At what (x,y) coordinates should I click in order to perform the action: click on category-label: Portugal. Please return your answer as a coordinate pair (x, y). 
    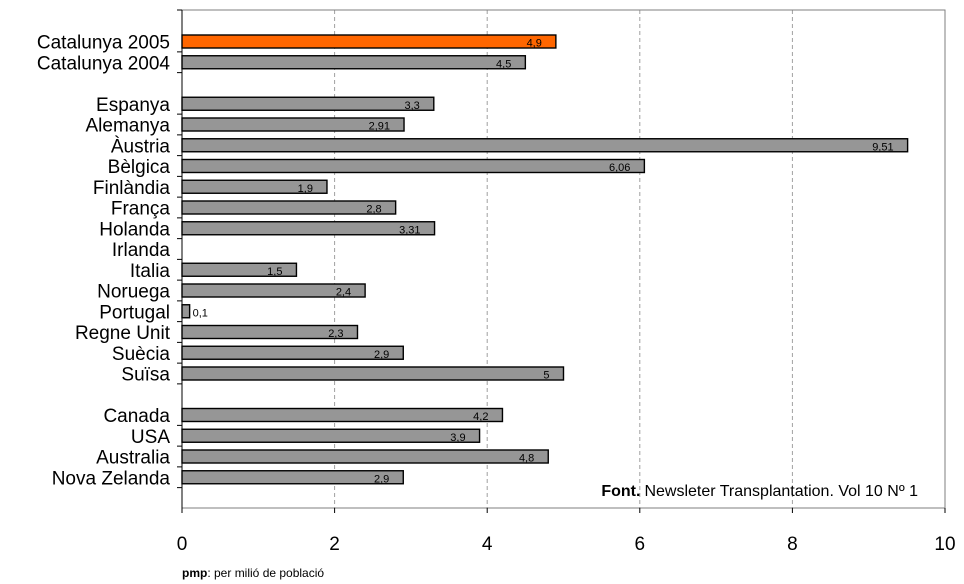
    Looking at the image, I should click on (134, 312).